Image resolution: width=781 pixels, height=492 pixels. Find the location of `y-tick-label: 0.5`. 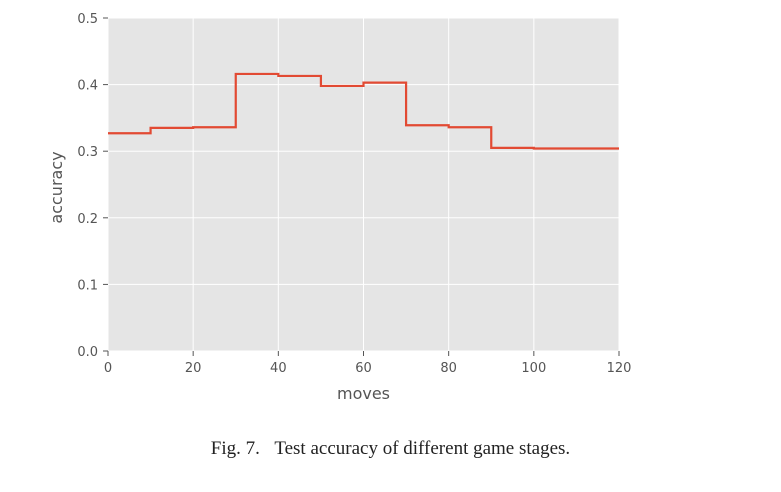

y-tick-label: 0.5 is located at coordinates (87, 19).